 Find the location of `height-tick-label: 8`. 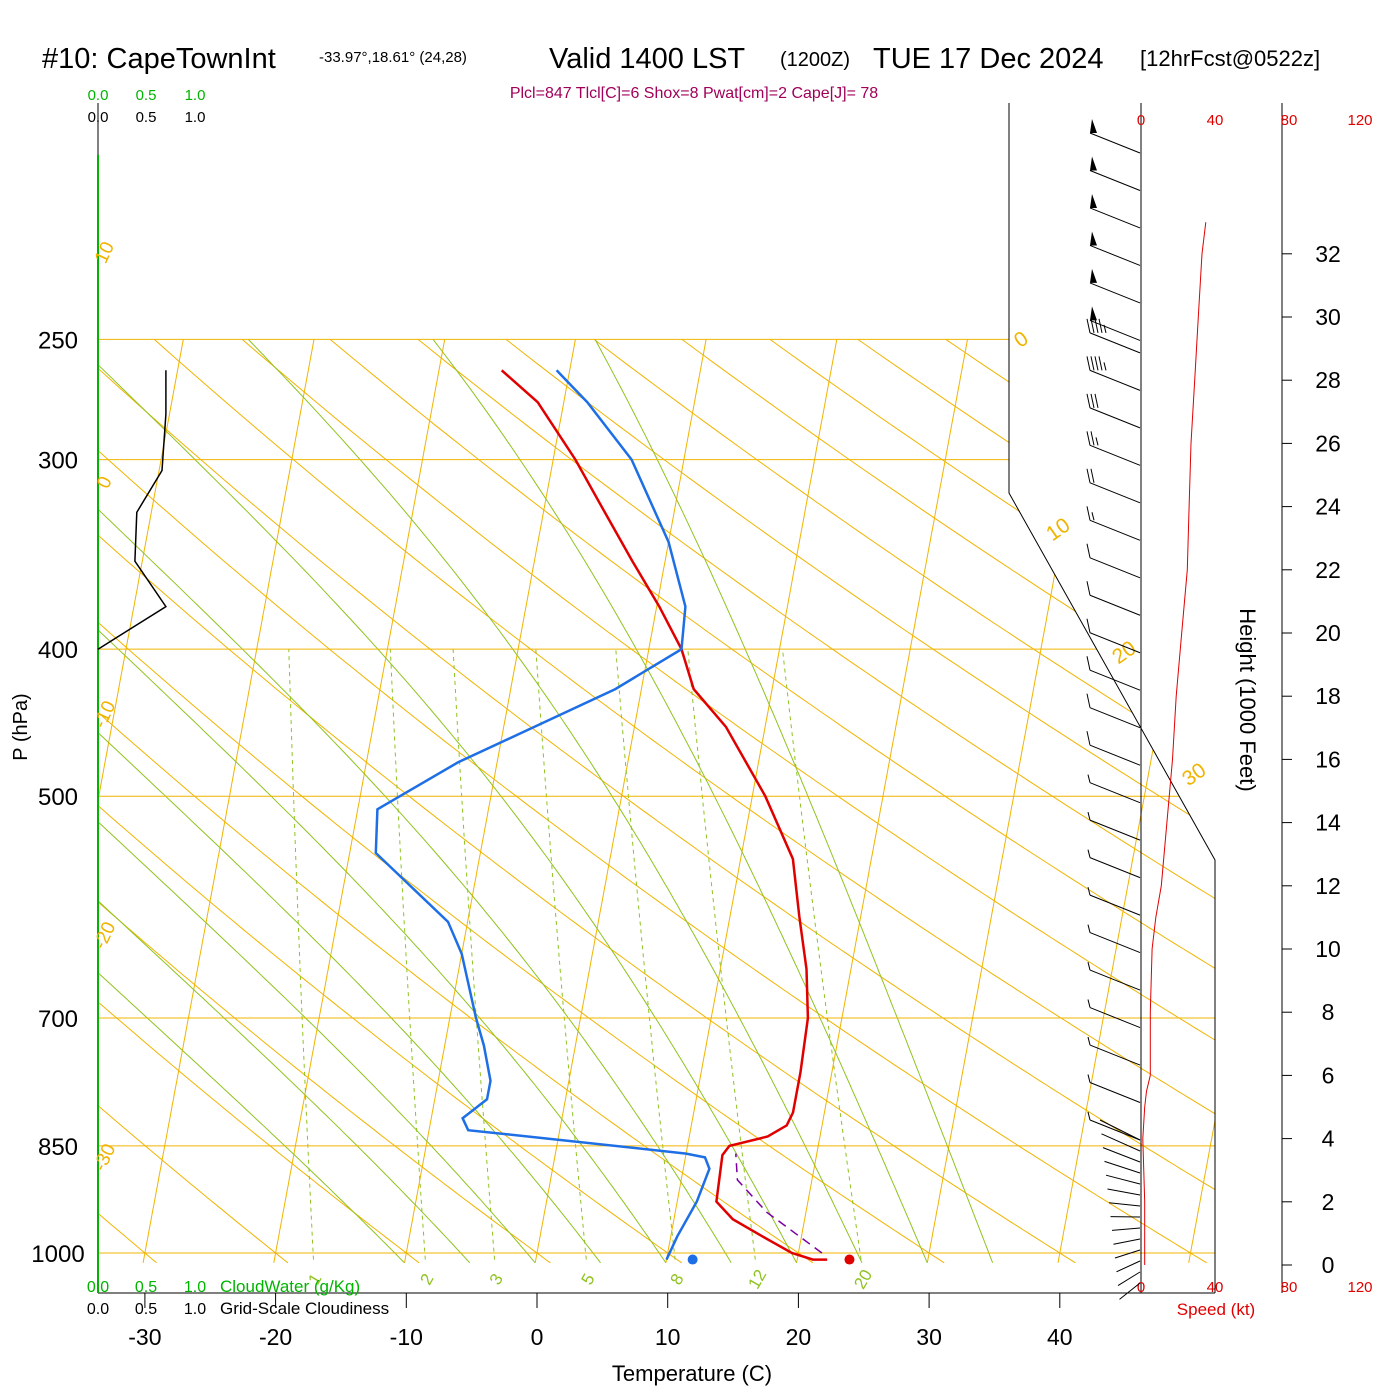

height-tick-label: 8 is located at coordinates (1328, 1012).